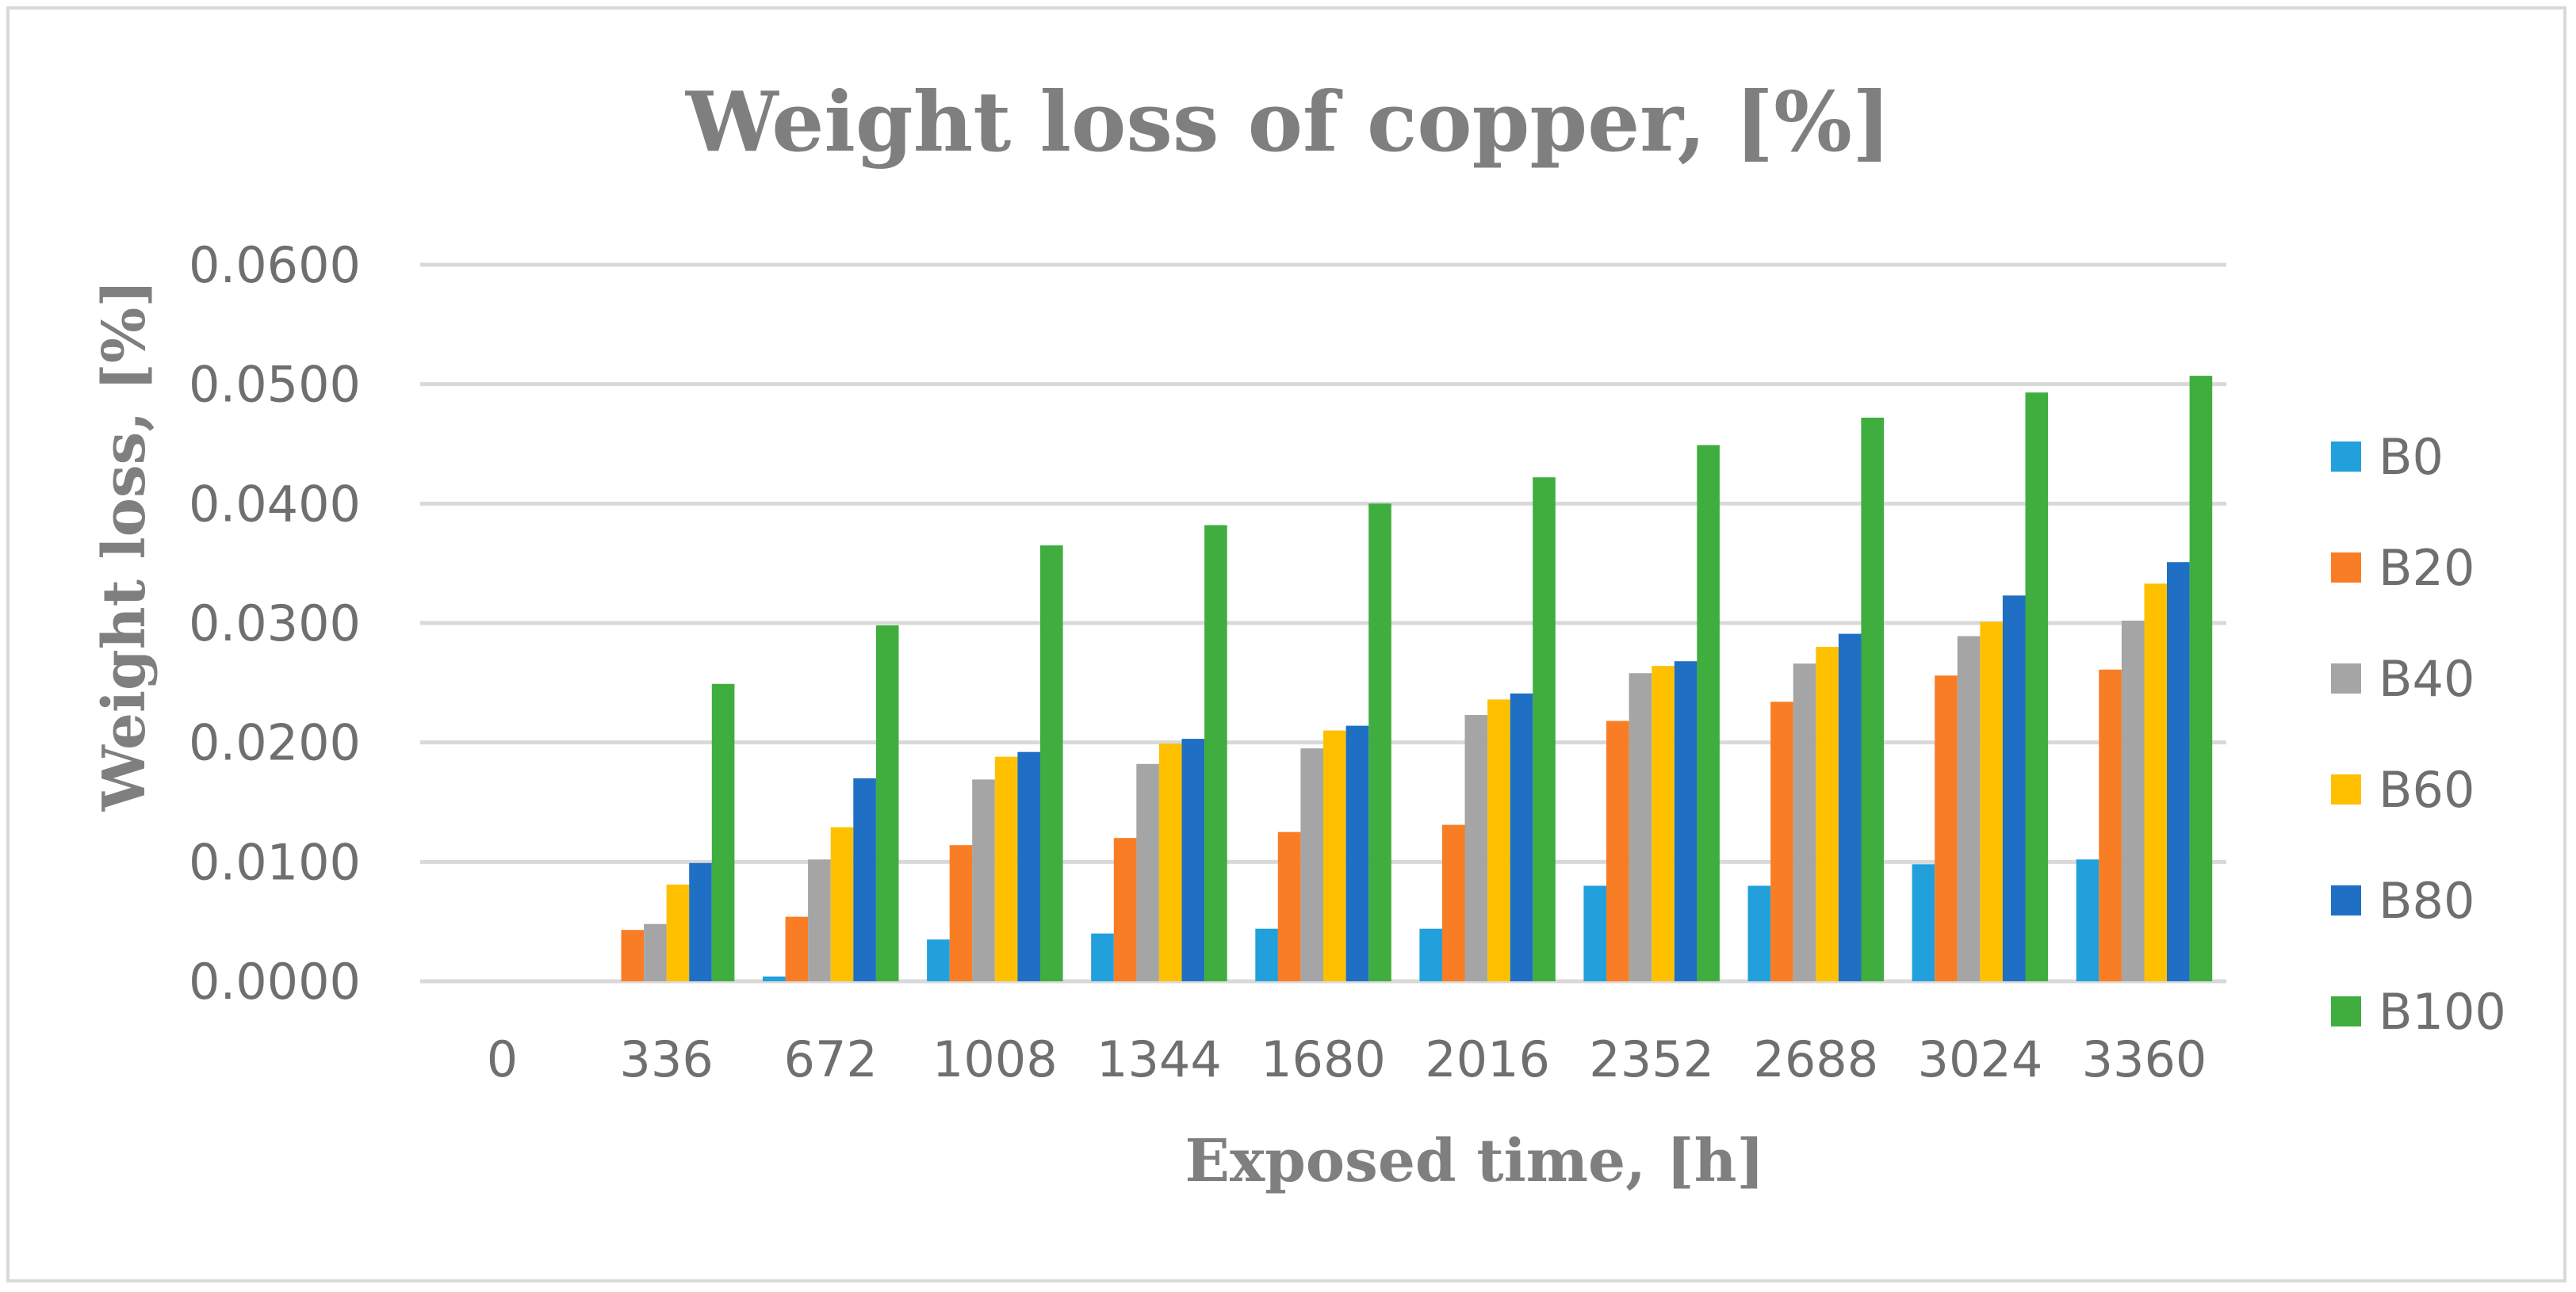 The width and height of the screenshot is (2576, 1292). I want to click on bar-B20-2016, so click(1453, 902).